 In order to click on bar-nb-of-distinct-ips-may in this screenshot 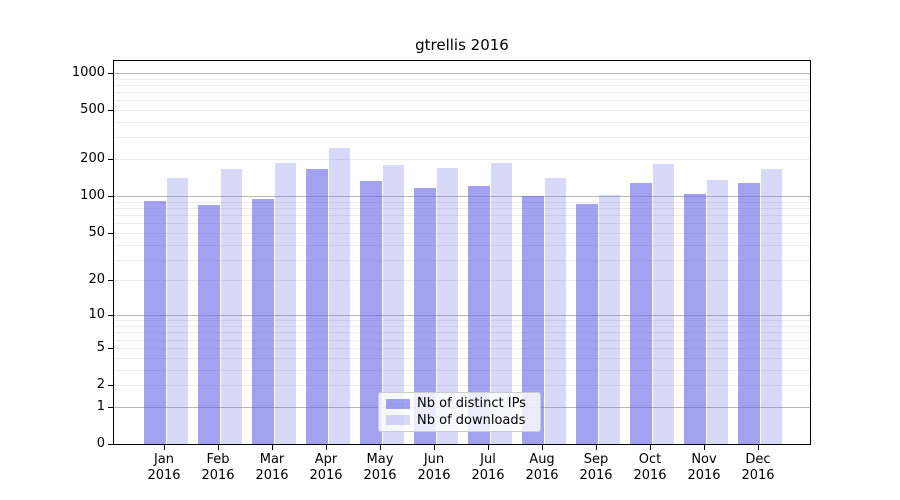, I will do `click(371, 312)`.